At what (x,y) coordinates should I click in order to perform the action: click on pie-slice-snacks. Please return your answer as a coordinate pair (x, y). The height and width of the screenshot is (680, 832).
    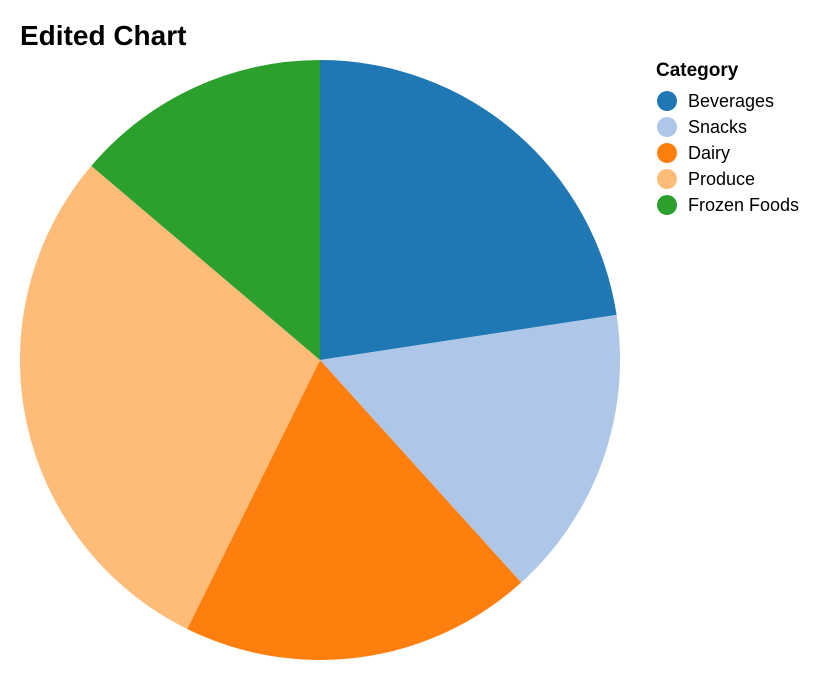
    Looking at the image, I should click on (470, 448).